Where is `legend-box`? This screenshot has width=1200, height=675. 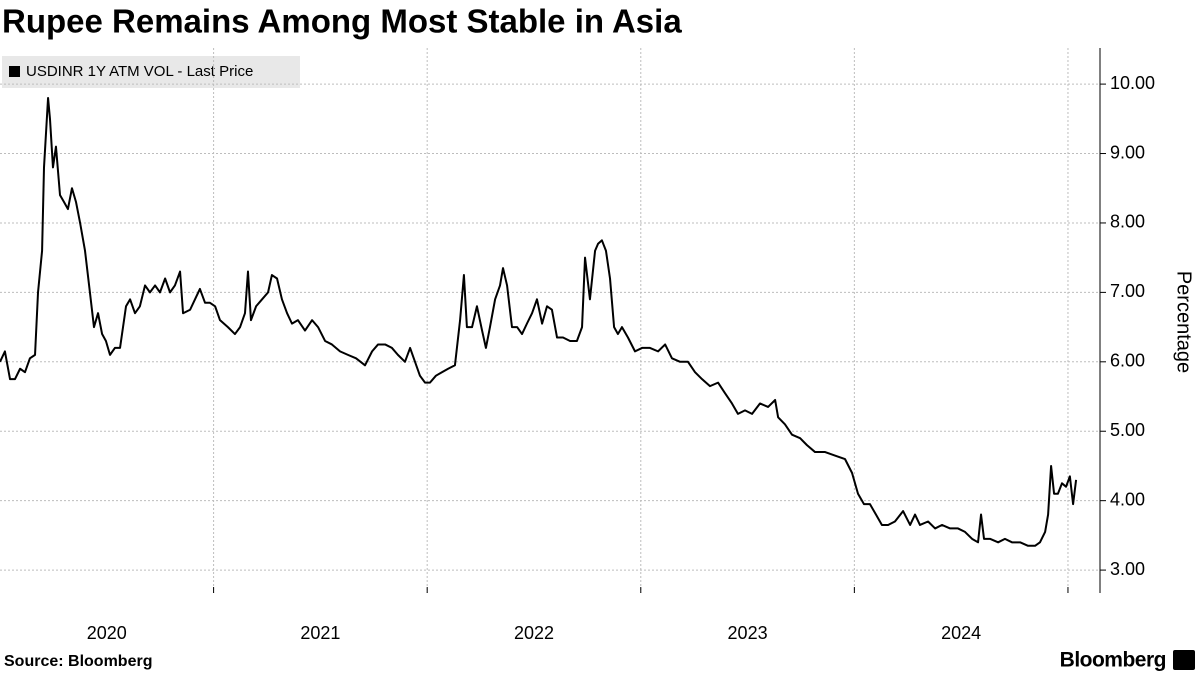
legend-box is located at coordinates (151, 72).